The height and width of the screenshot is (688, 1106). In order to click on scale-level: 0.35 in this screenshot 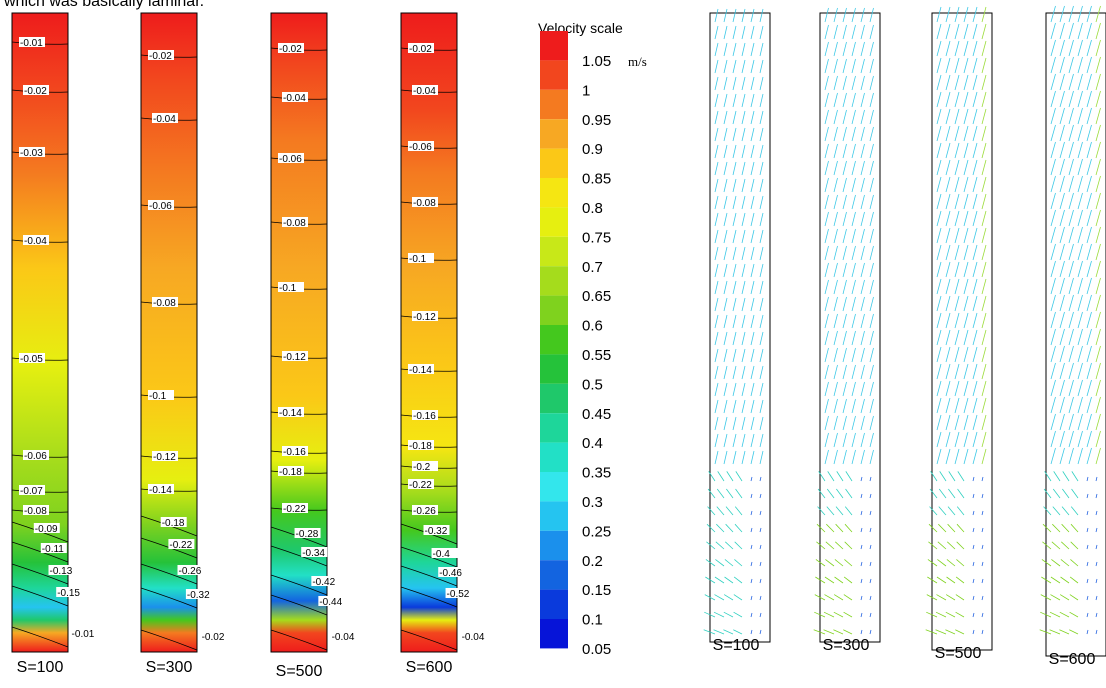, I will do `click(596, 473)`.